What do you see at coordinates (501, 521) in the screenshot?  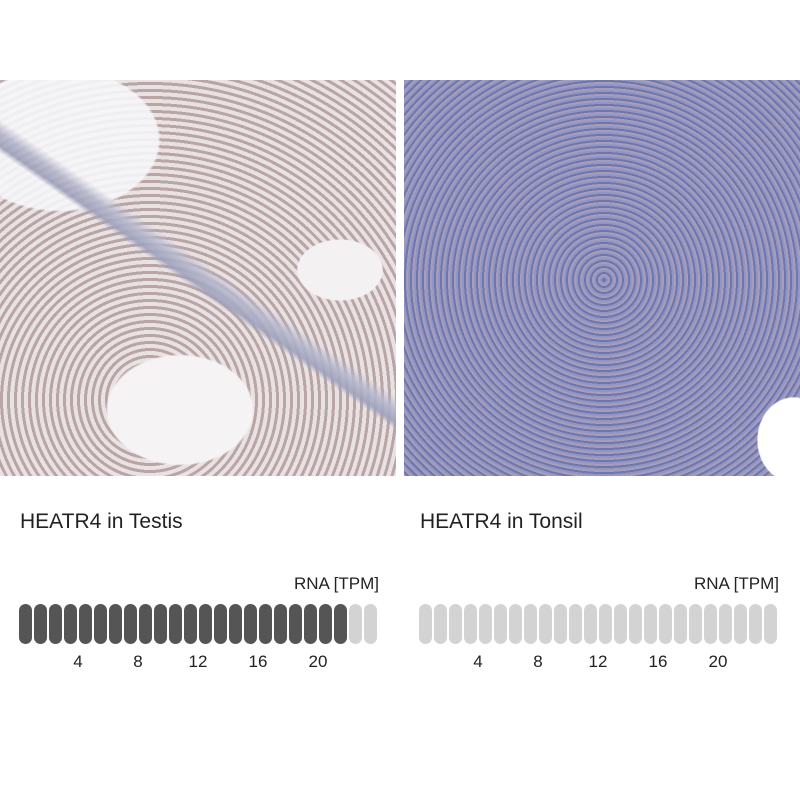 I see `panel-title-tonsil: HEATR4 in Tonsil` at bounding box center [501, 521].